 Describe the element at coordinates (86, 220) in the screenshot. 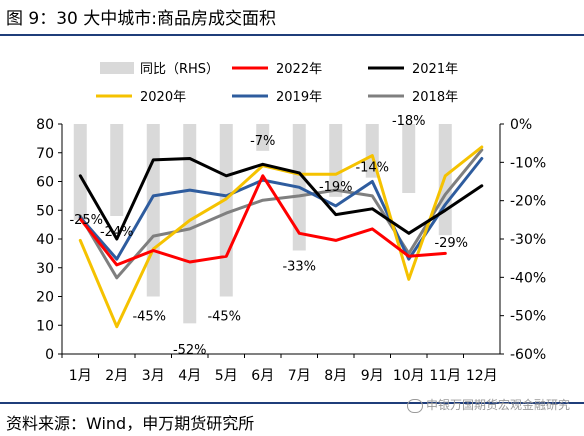

I see `bar-label-1: -25%` at that location.